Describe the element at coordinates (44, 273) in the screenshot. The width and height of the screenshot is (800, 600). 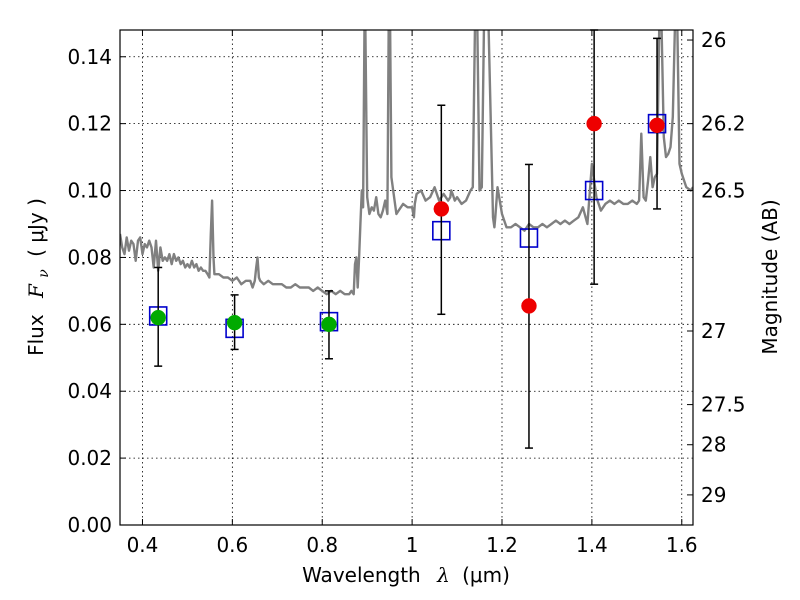
I see `y-axis-label-subscript: ν` at that location.